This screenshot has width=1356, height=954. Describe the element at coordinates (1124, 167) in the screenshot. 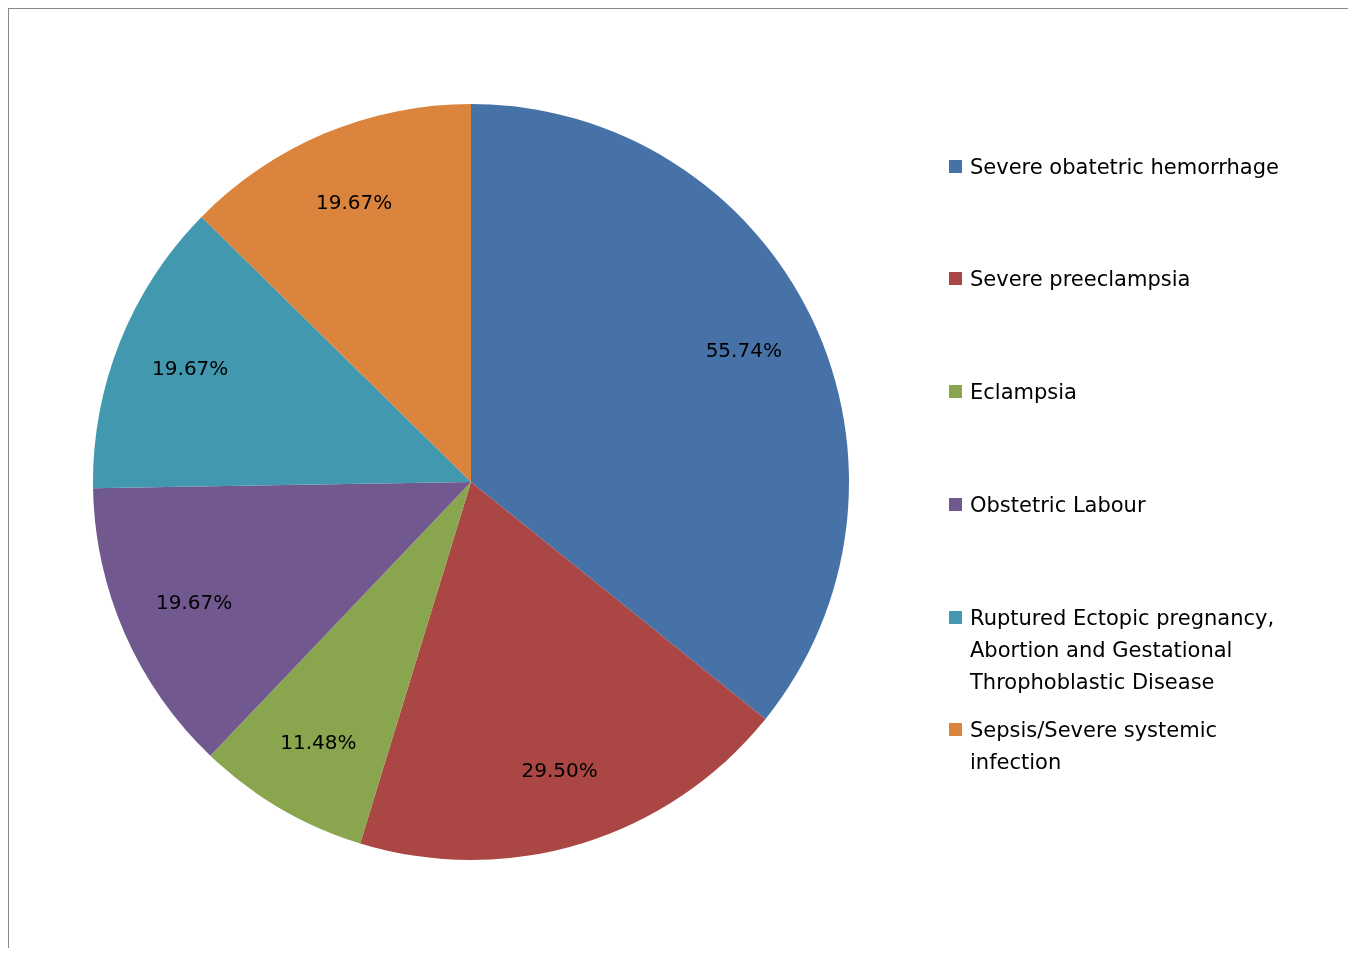

I see `legend-label: Severe obatetric hemorrhage` at that location.